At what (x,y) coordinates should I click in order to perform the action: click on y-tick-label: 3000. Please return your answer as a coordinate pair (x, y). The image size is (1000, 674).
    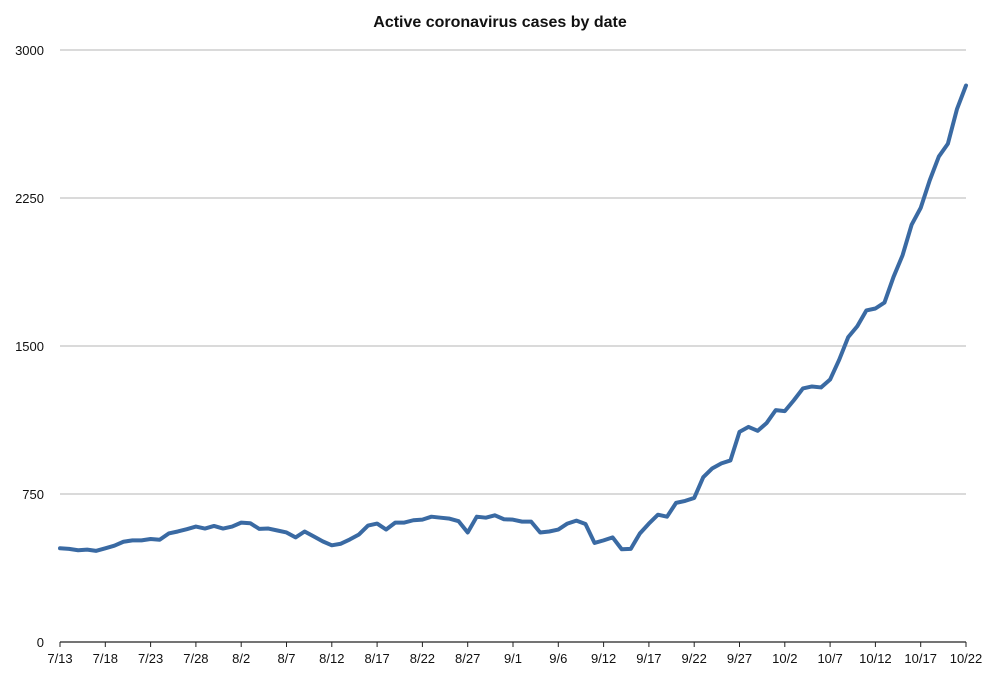
    Looking at the image, I should click on (29, 50).